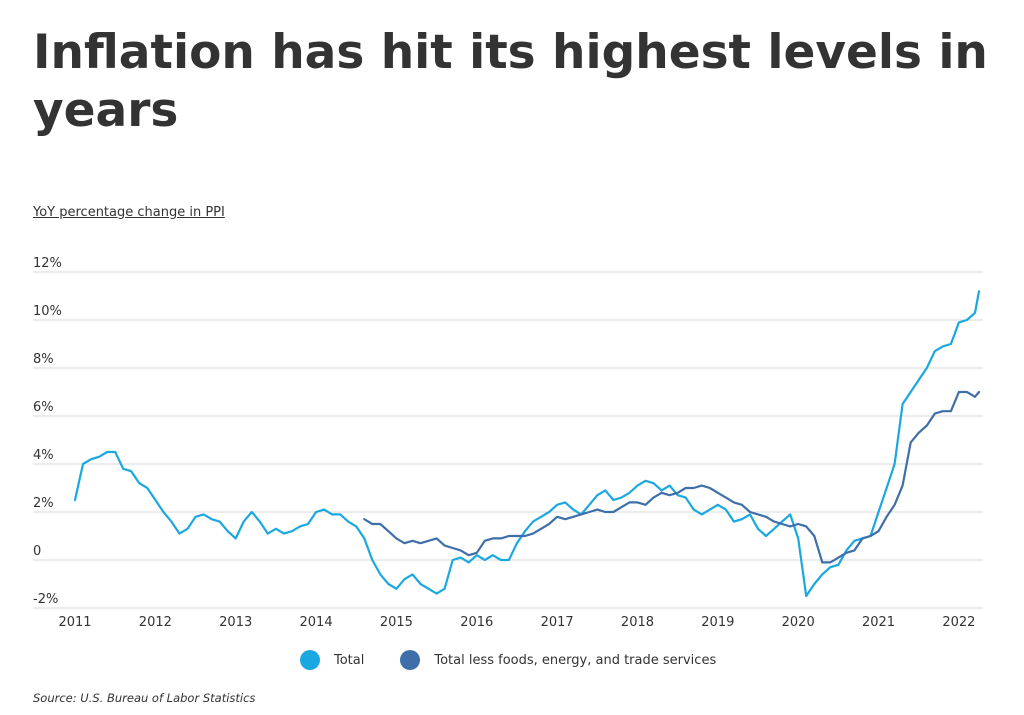 Image resolution: width=1024 pixels, height=715 pixels. Describe the element at coordinates (410, 660) in the screenshot. I see `legend-swatch-core` at that location.